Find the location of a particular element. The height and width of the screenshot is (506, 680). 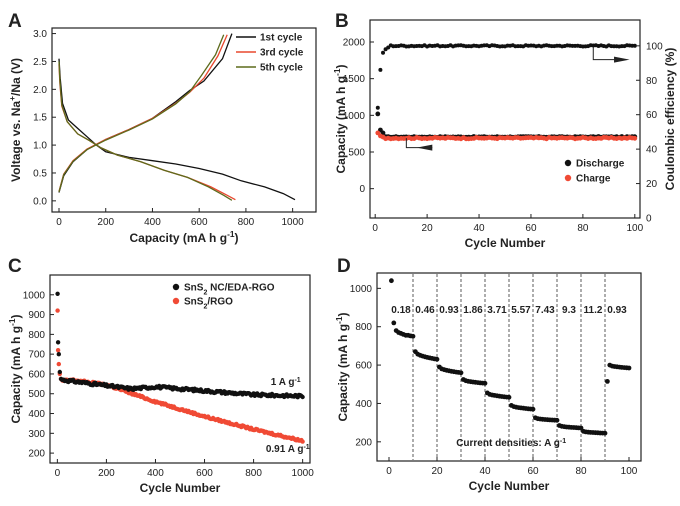

b-x-tick-label: 20 is located at coordinates (428, 228).